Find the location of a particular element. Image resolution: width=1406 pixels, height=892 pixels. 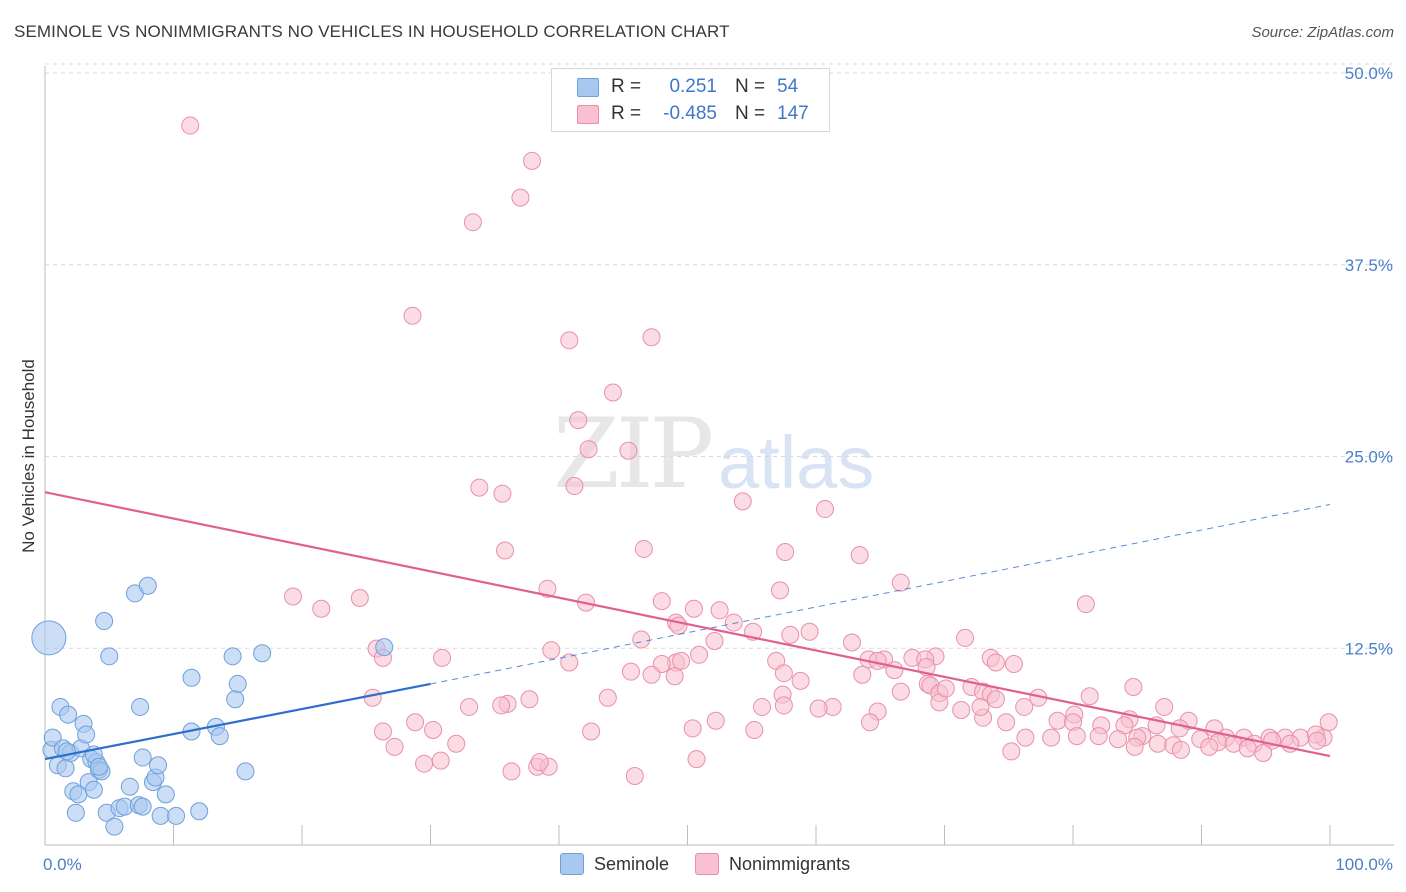

legend-item-nonimmigrants: Nonimmigrants is located at coordinates (772, 864).